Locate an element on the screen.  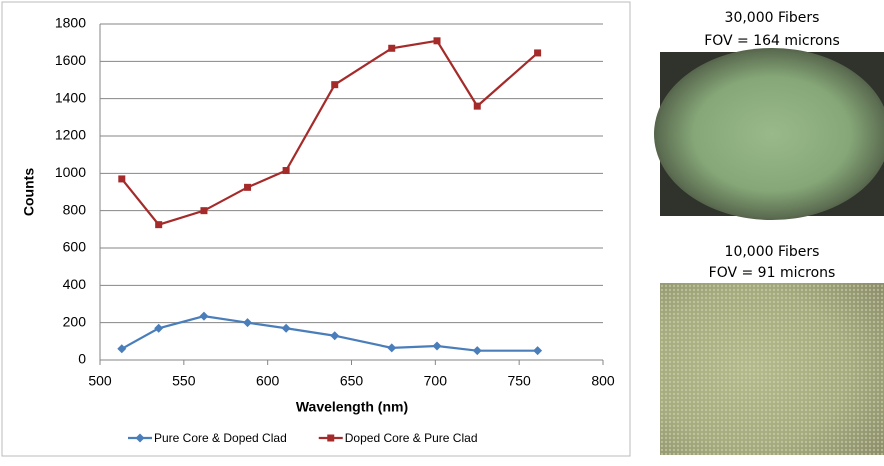
image-title: 30,000 Fibers is located at coordinates (772, 18).